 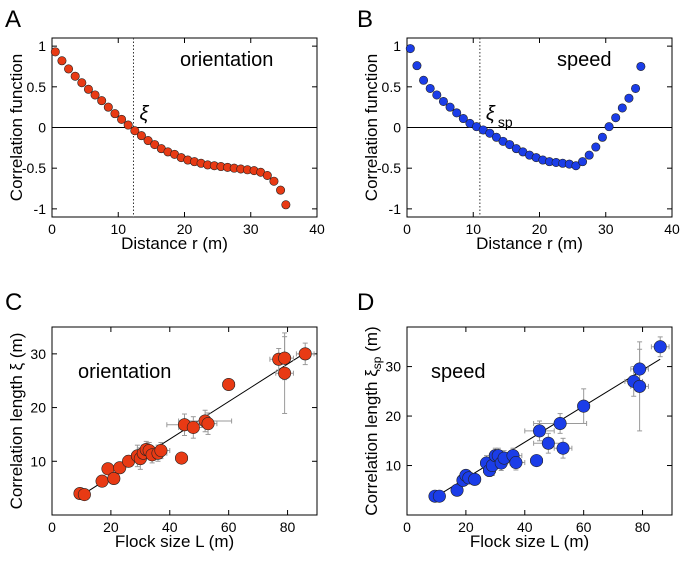 I want to click on y-axis-label-main: Correlation length ξ (m), so click(x=16, y=421).